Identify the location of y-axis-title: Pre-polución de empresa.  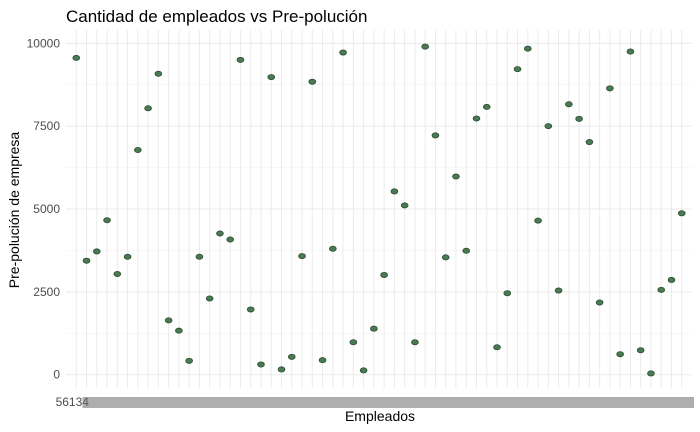
(14, 210).